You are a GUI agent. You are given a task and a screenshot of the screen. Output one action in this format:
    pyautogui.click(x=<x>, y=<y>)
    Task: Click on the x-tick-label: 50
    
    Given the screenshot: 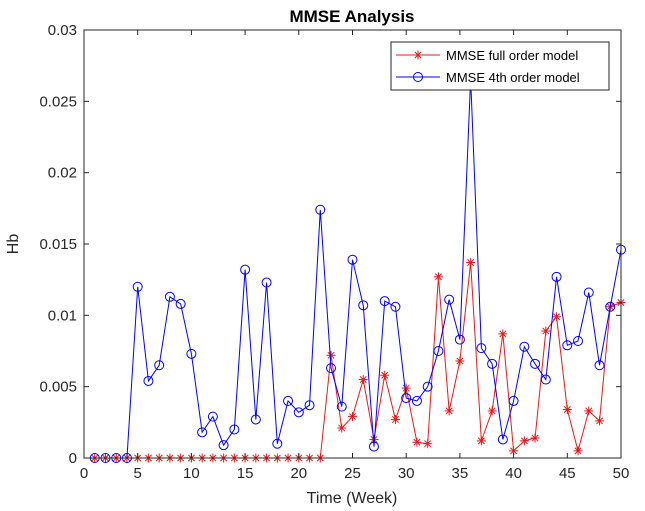 What is the action you would take?
    pyautogui.click(x=621, y=473)
    